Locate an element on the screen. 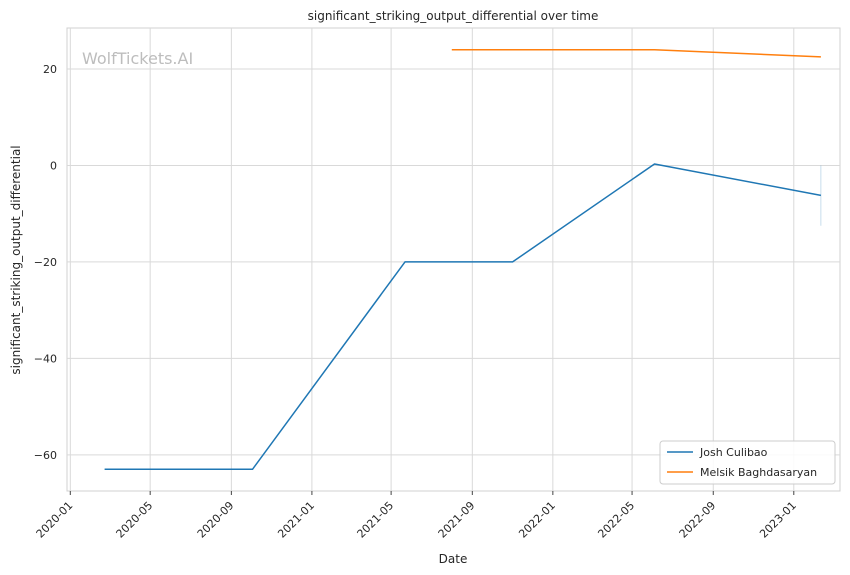 This screenshot has height=575, width=850. x-tick-label: 2022-09 is located at coordinates (698, 520).